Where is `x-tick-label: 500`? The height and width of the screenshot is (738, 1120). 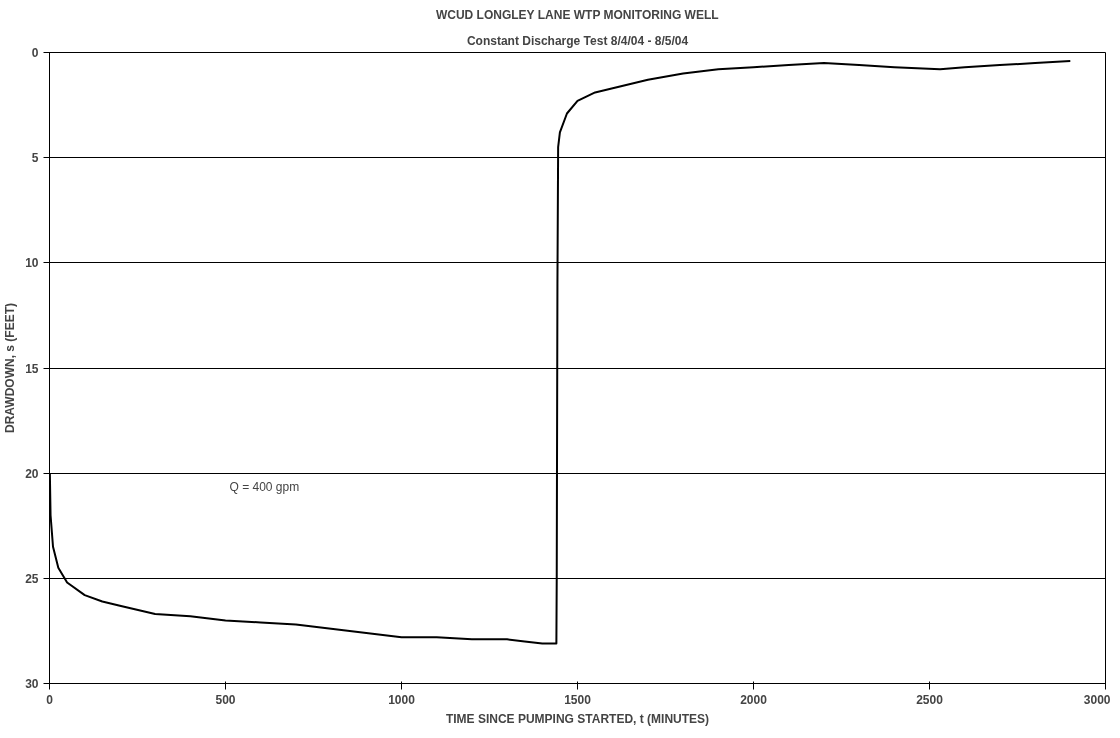 x-tick-label: 500 is located at coordinates (225, 699).